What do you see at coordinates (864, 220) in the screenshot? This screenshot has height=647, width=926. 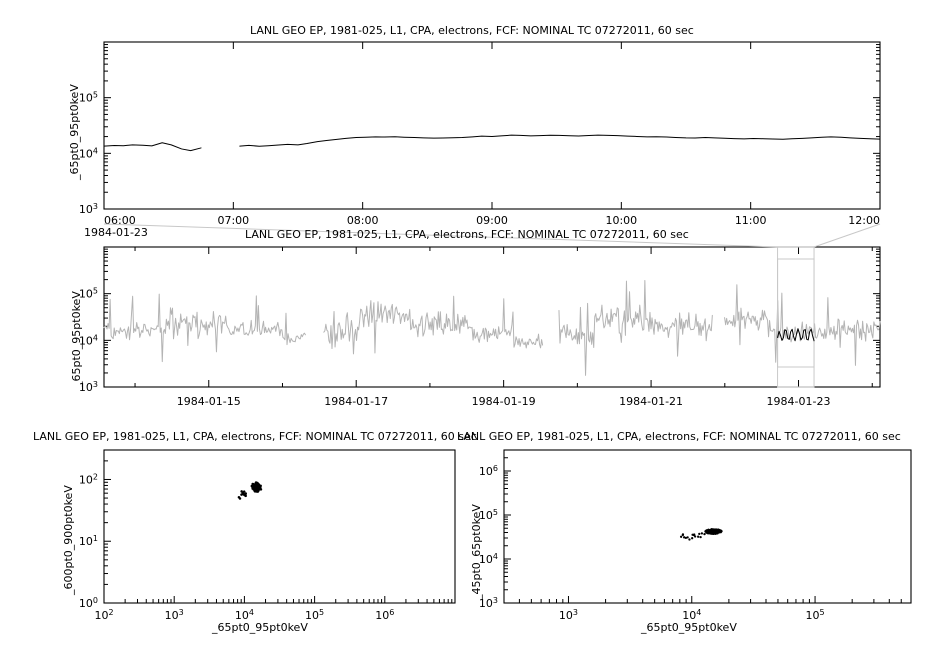 I see `top-x-tick-label: 12:00` at bounding box center [864, 220].